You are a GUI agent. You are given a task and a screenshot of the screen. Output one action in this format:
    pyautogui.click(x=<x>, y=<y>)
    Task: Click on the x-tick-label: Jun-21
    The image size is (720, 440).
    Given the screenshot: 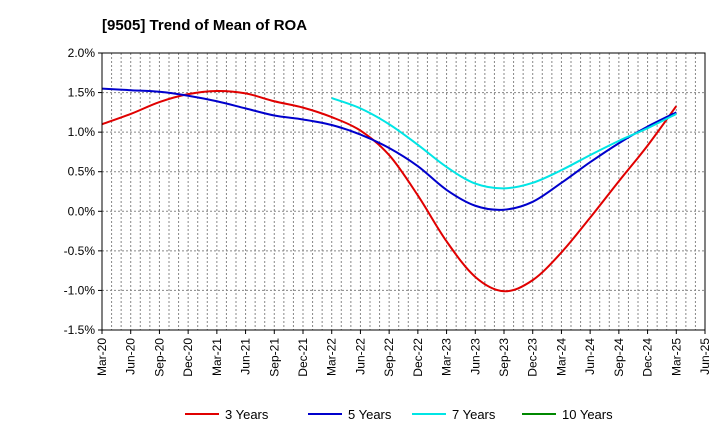 What is the action you would take?
    pyautogui.click(x=246, y=356)
    